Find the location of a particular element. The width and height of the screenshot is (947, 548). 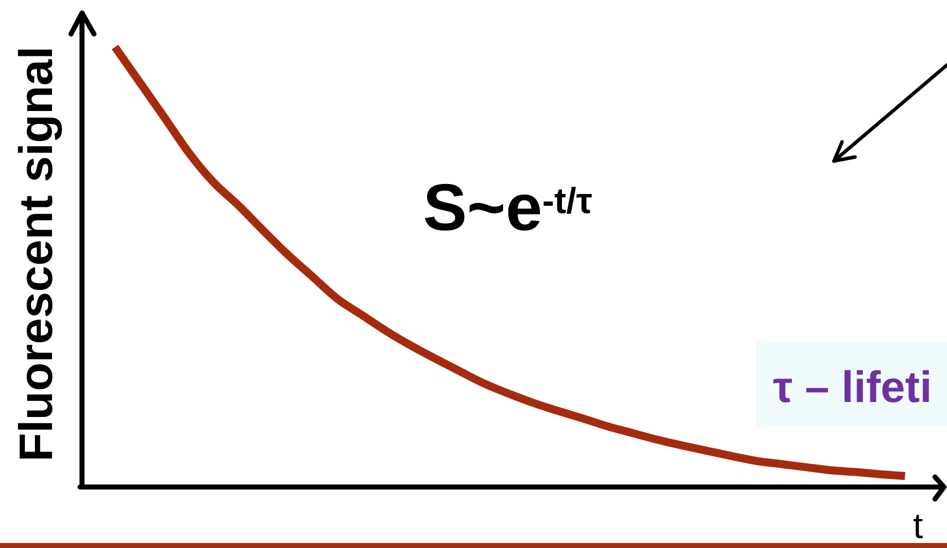

y-axis-title: Fluorescent signal is located at coordinates (35, 254).